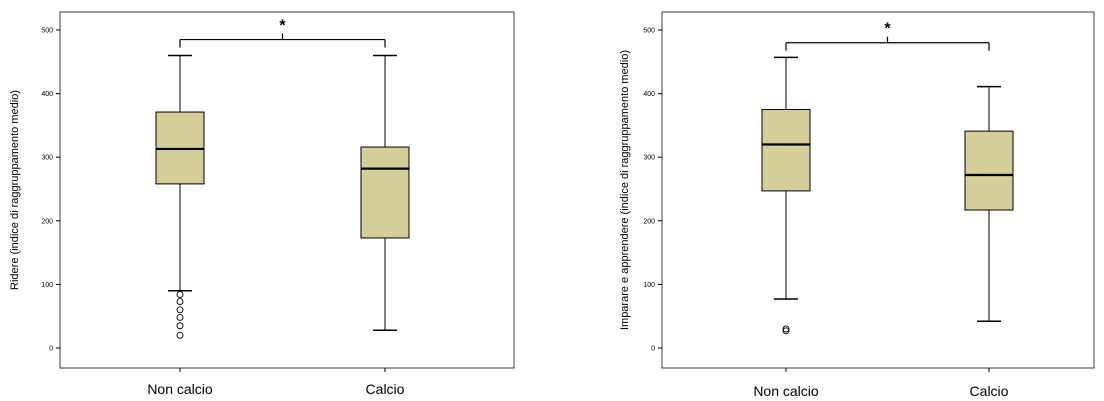 The width and height of the screenshot is (1104, 401). I want to click on y-axis-title: Ridere (indice di raggruppamento medio), so click(15, 190).